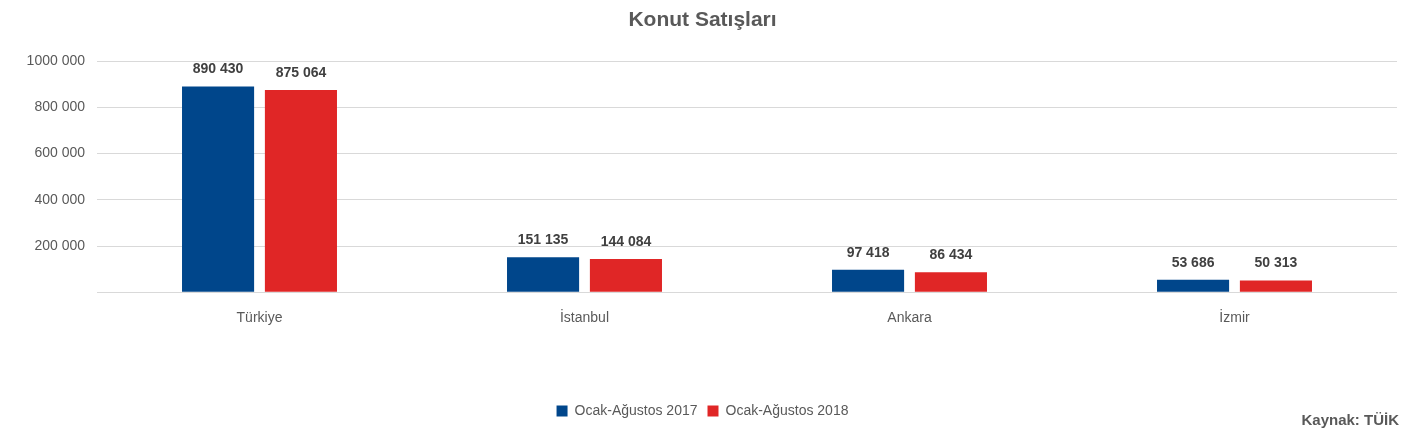 This screenshot has width=1411, height=432. What do you see at coordinates (301, 71) in the screenshot?
I see `data-label: 875 064` at bounding box center [301, 71].